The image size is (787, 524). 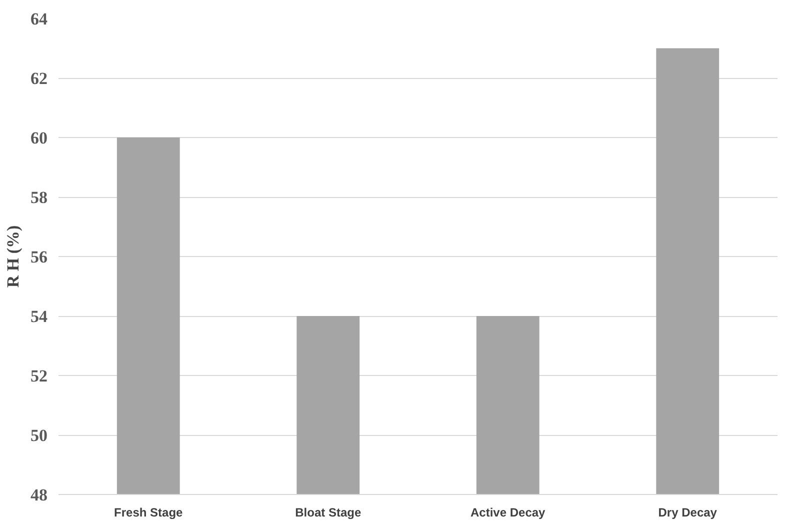 I want to click on y-tick-label: 62, so click(x=39, y=78).